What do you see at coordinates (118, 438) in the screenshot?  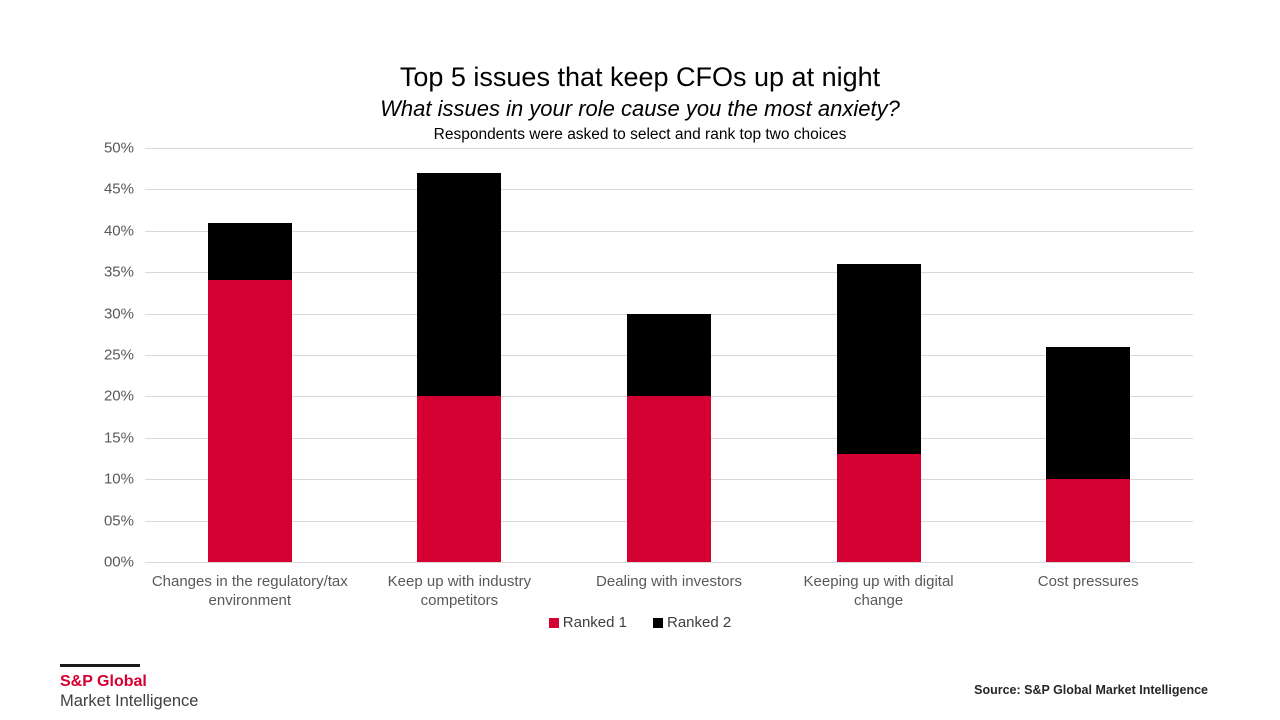 I see `y-axis-tick-label: 15%` at bounding box center [118, 438].